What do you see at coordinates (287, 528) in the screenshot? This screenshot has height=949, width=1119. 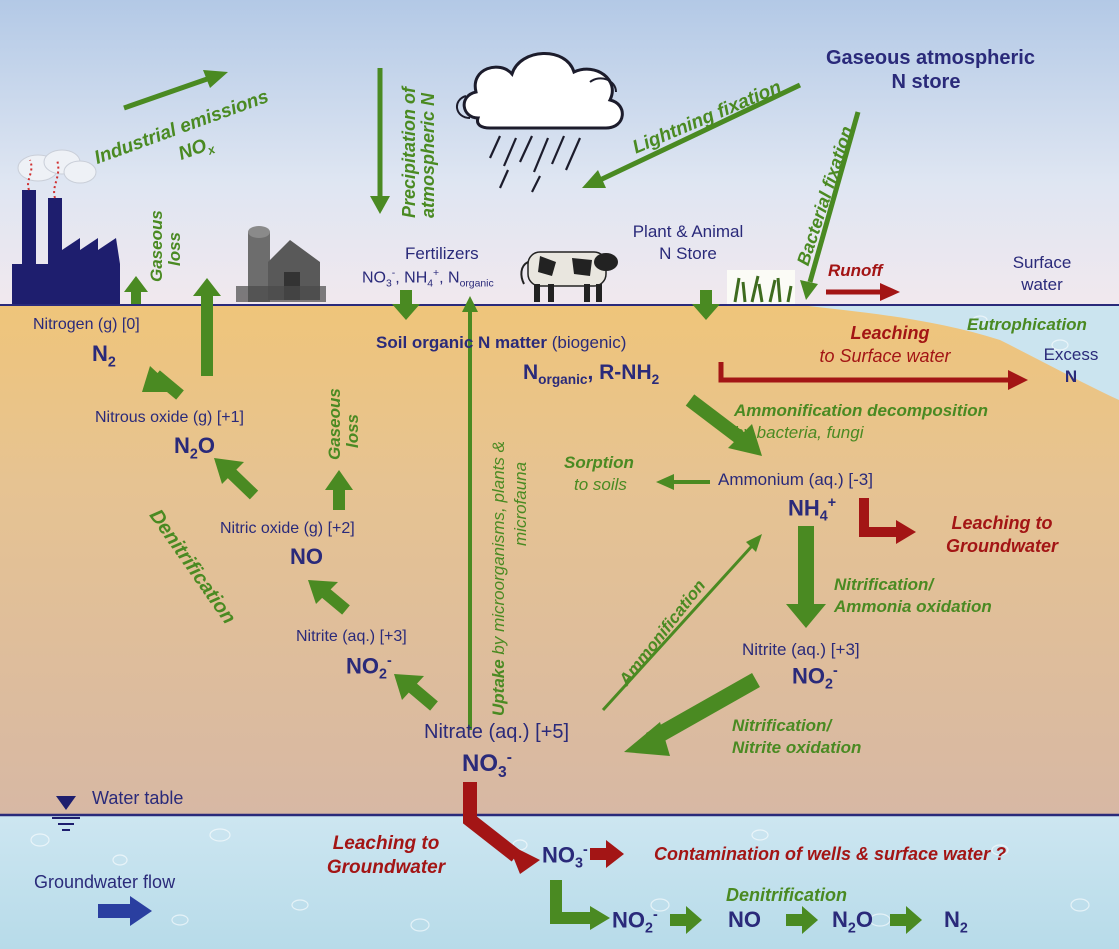 I see `nitric-oxide-label: Nitric oxide (g) [+2]` at bounding box center [287, 528].